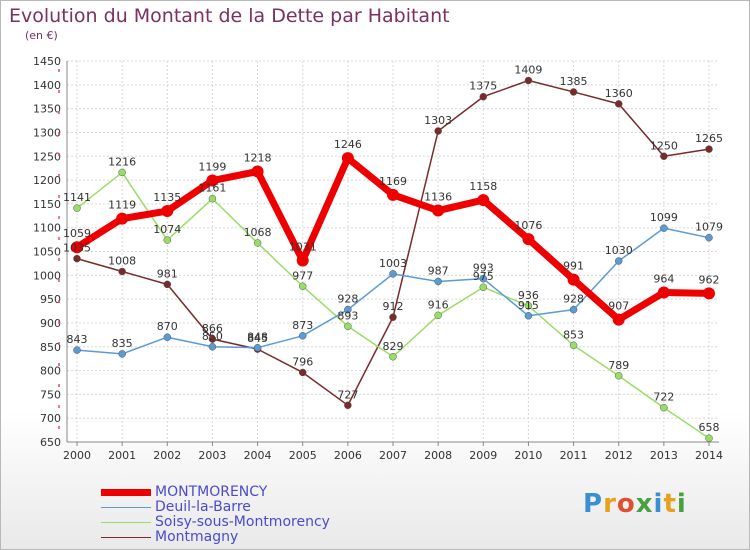 Image resolution: width=750 pixels, height=550 pixels. What do you see at coordinates (215, 522) in the screenshot?
I see `legend-item: Soisy-sous-Montmorency` at bounding box center [215, 522].